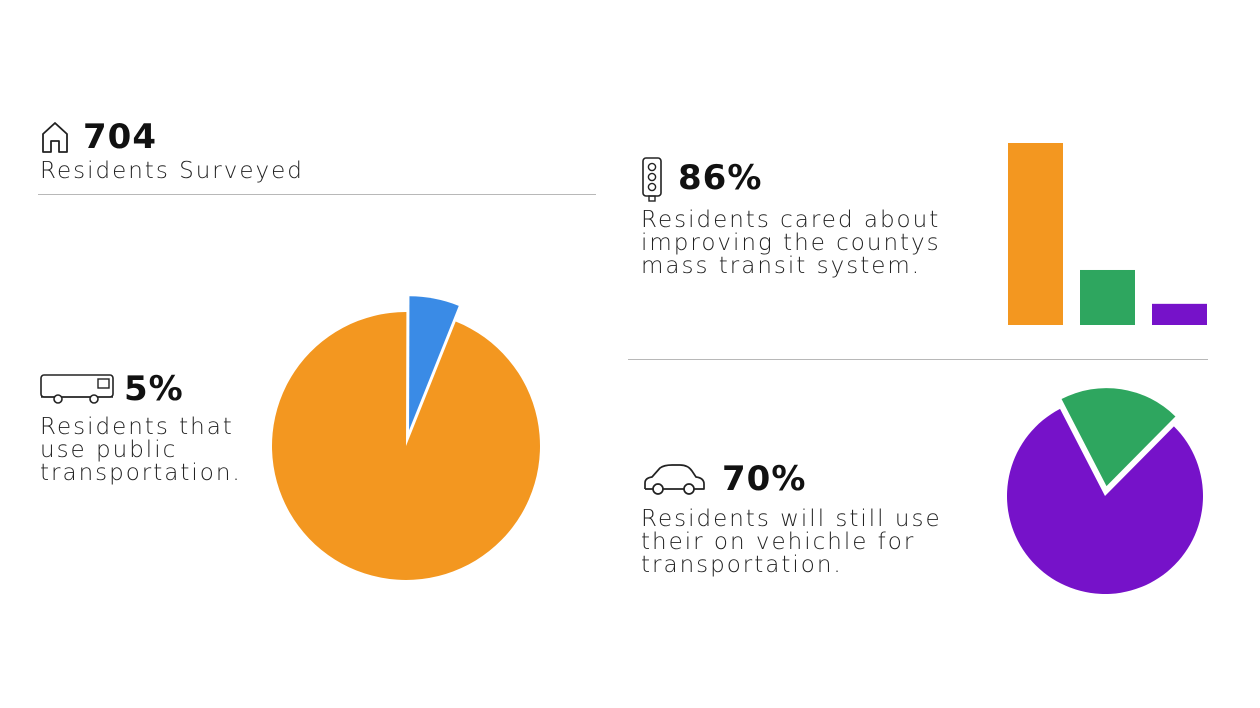  What do you see at coordinates (674, 479) in the screenshot?
I see `car-icon` at bounding box center [674, 479].